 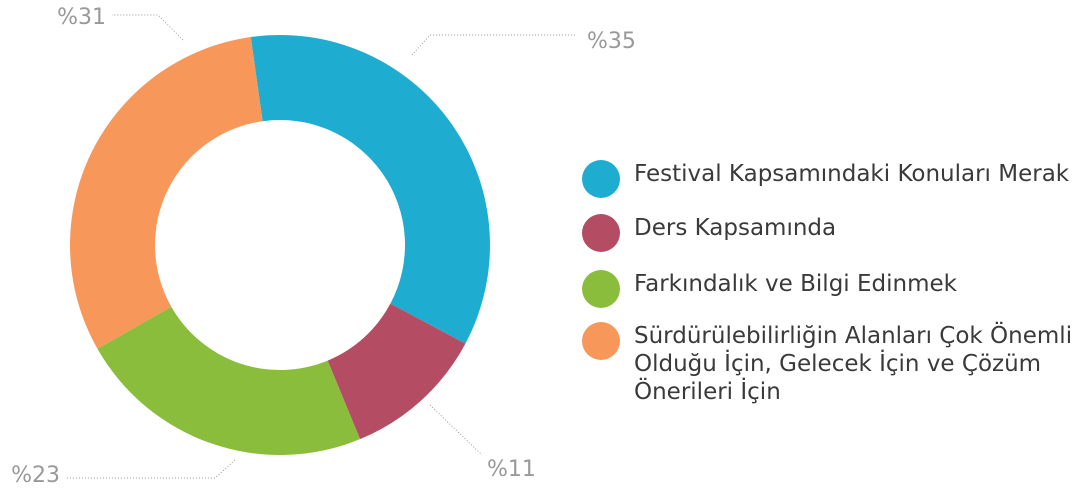 What do you see at coordinates (35, 475) in the screenshot?
I see `value-label: %23` at bounding box center [35, 475].